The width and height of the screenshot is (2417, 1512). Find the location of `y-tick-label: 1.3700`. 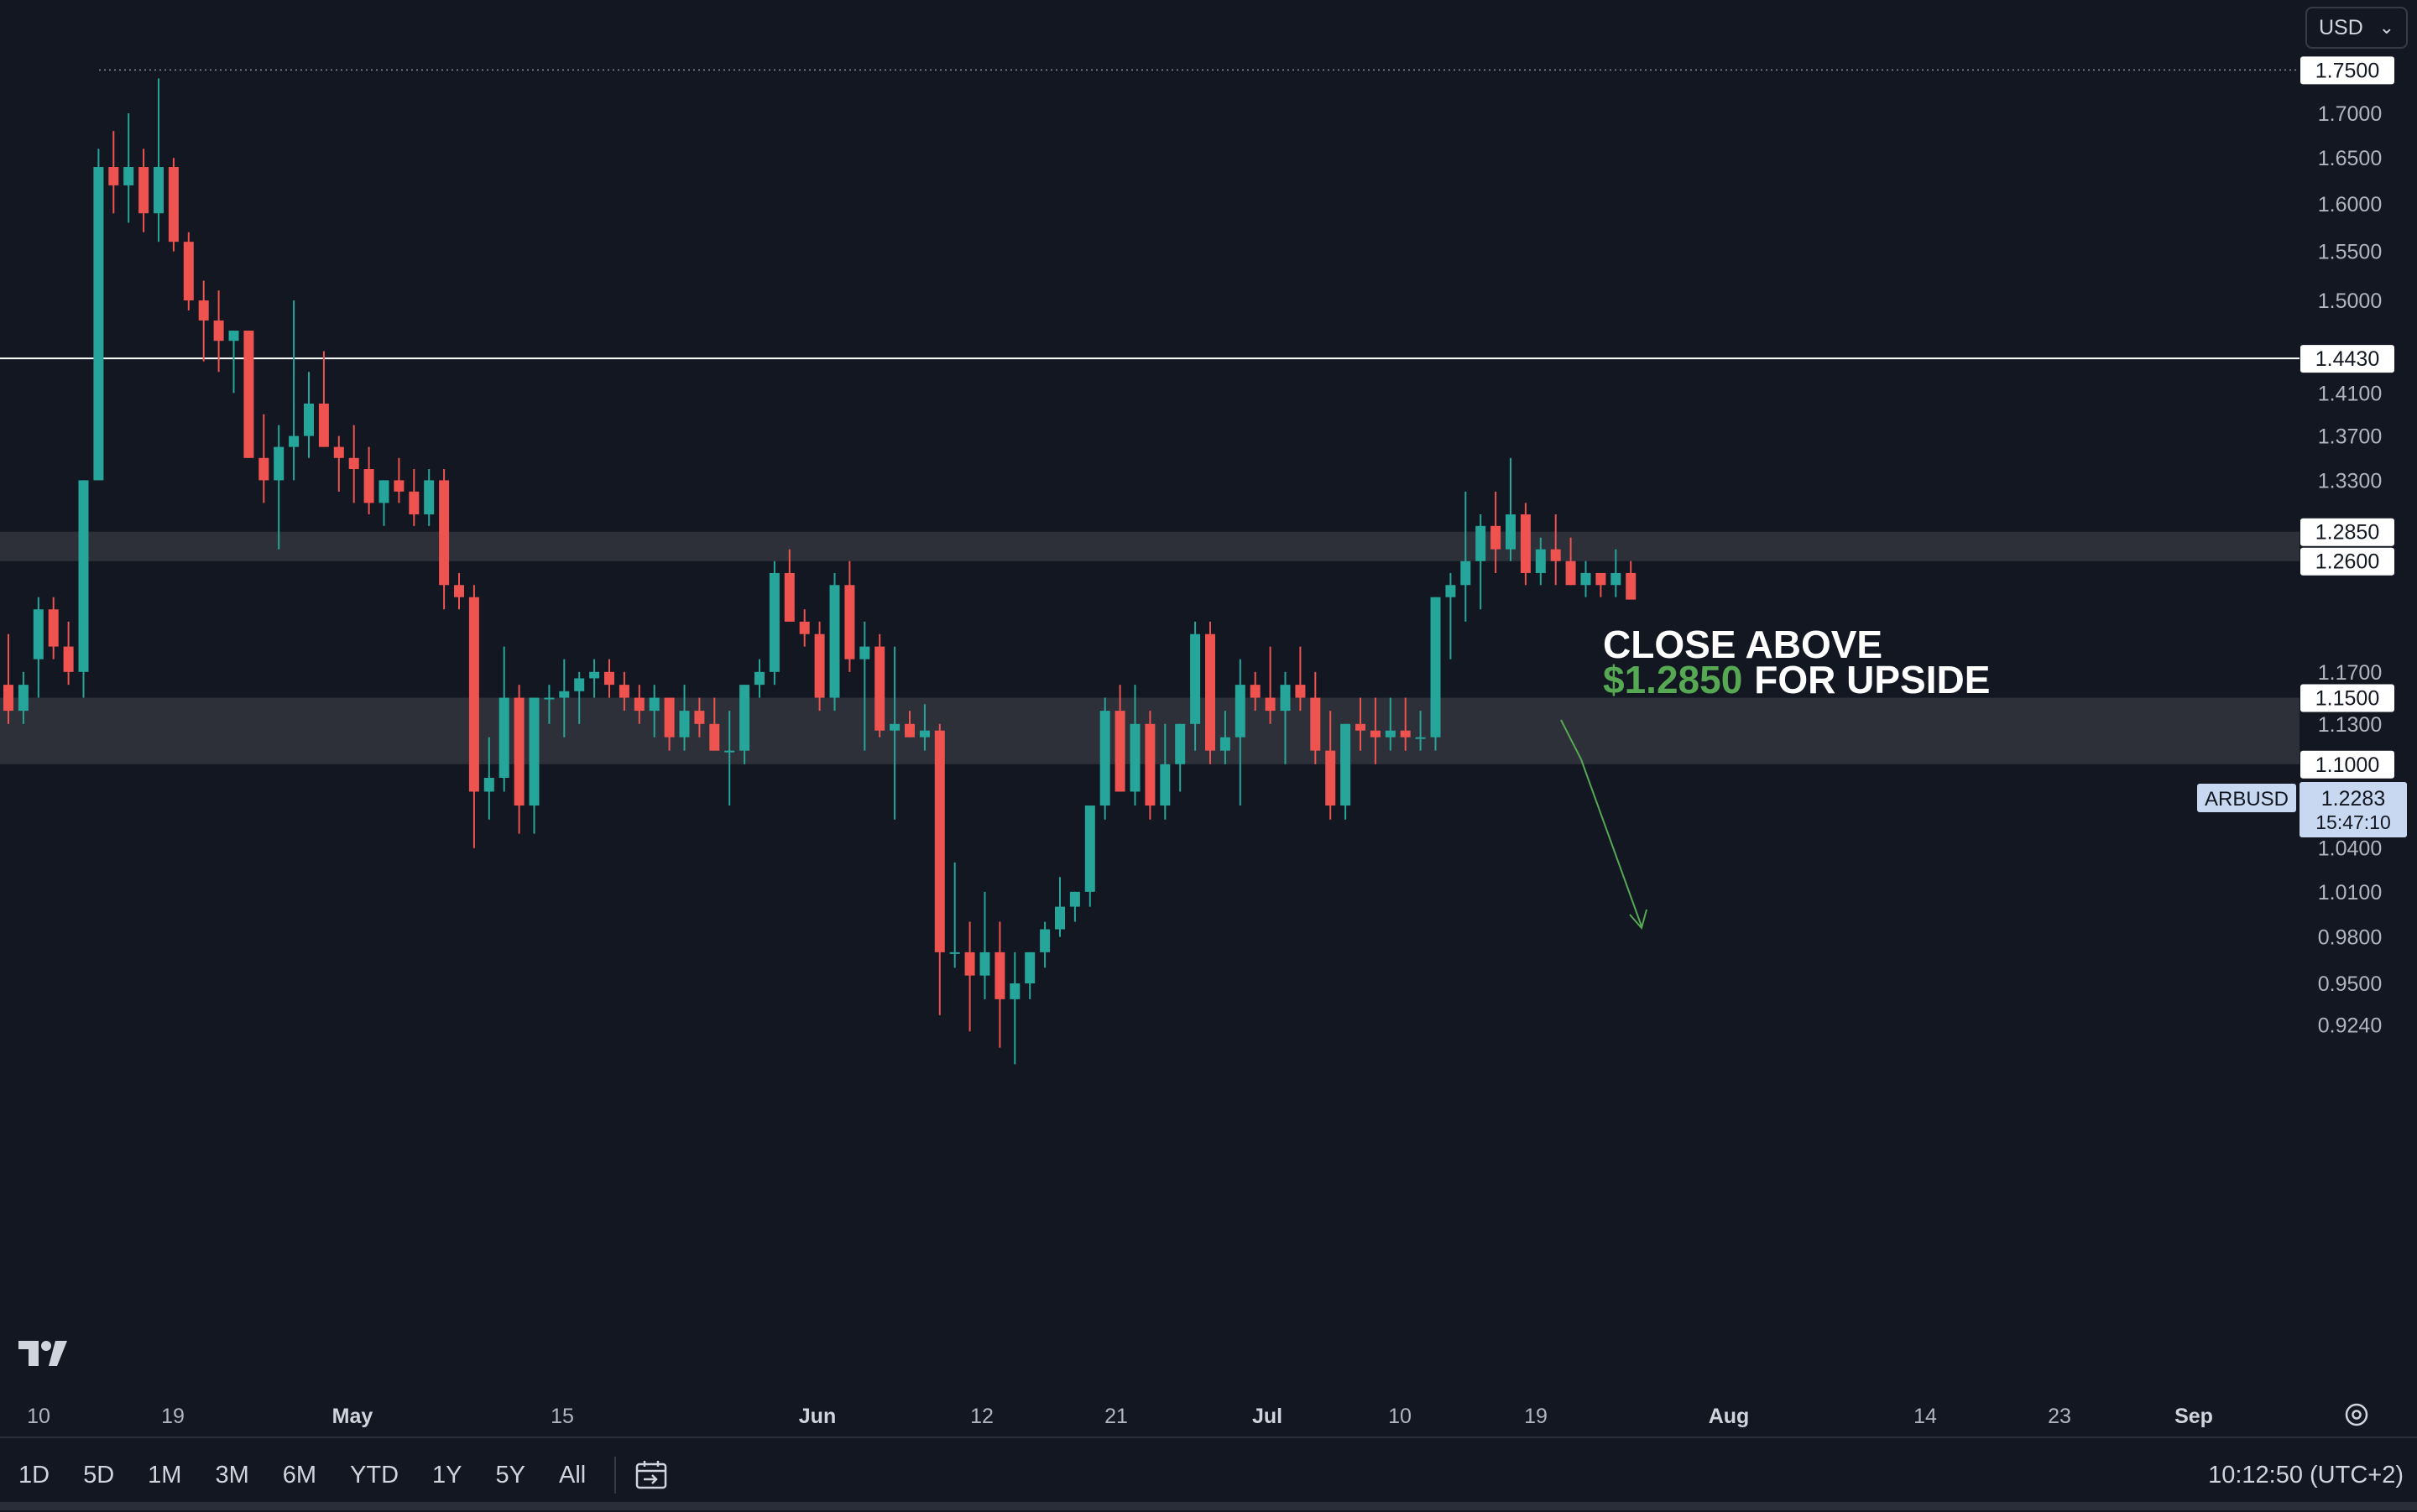

y-tick-label: 1.3700 is located at coordinates (2350, 437).